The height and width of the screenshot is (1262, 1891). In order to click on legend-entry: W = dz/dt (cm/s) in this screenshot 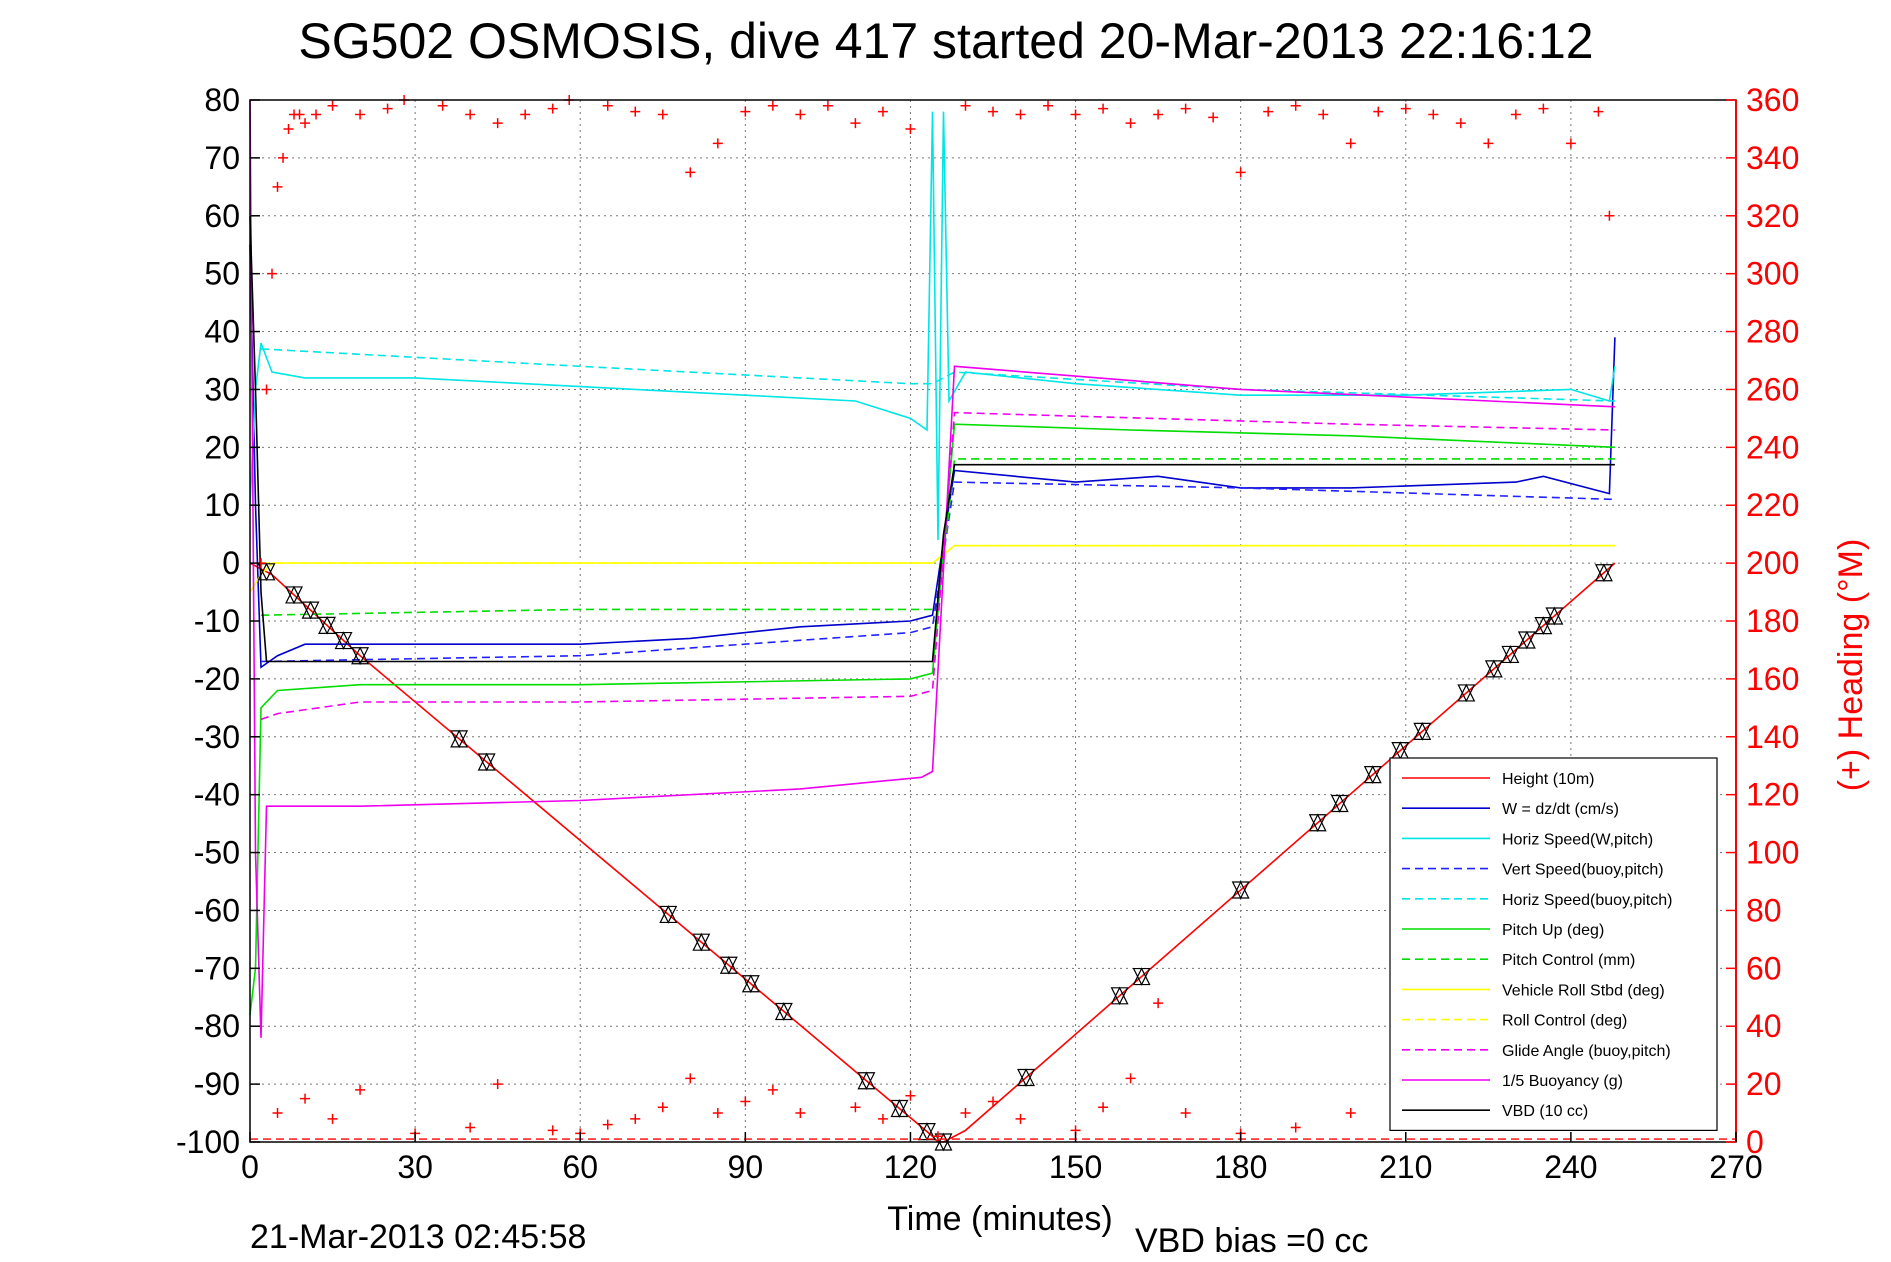, I will do `click(1560, 809)`.